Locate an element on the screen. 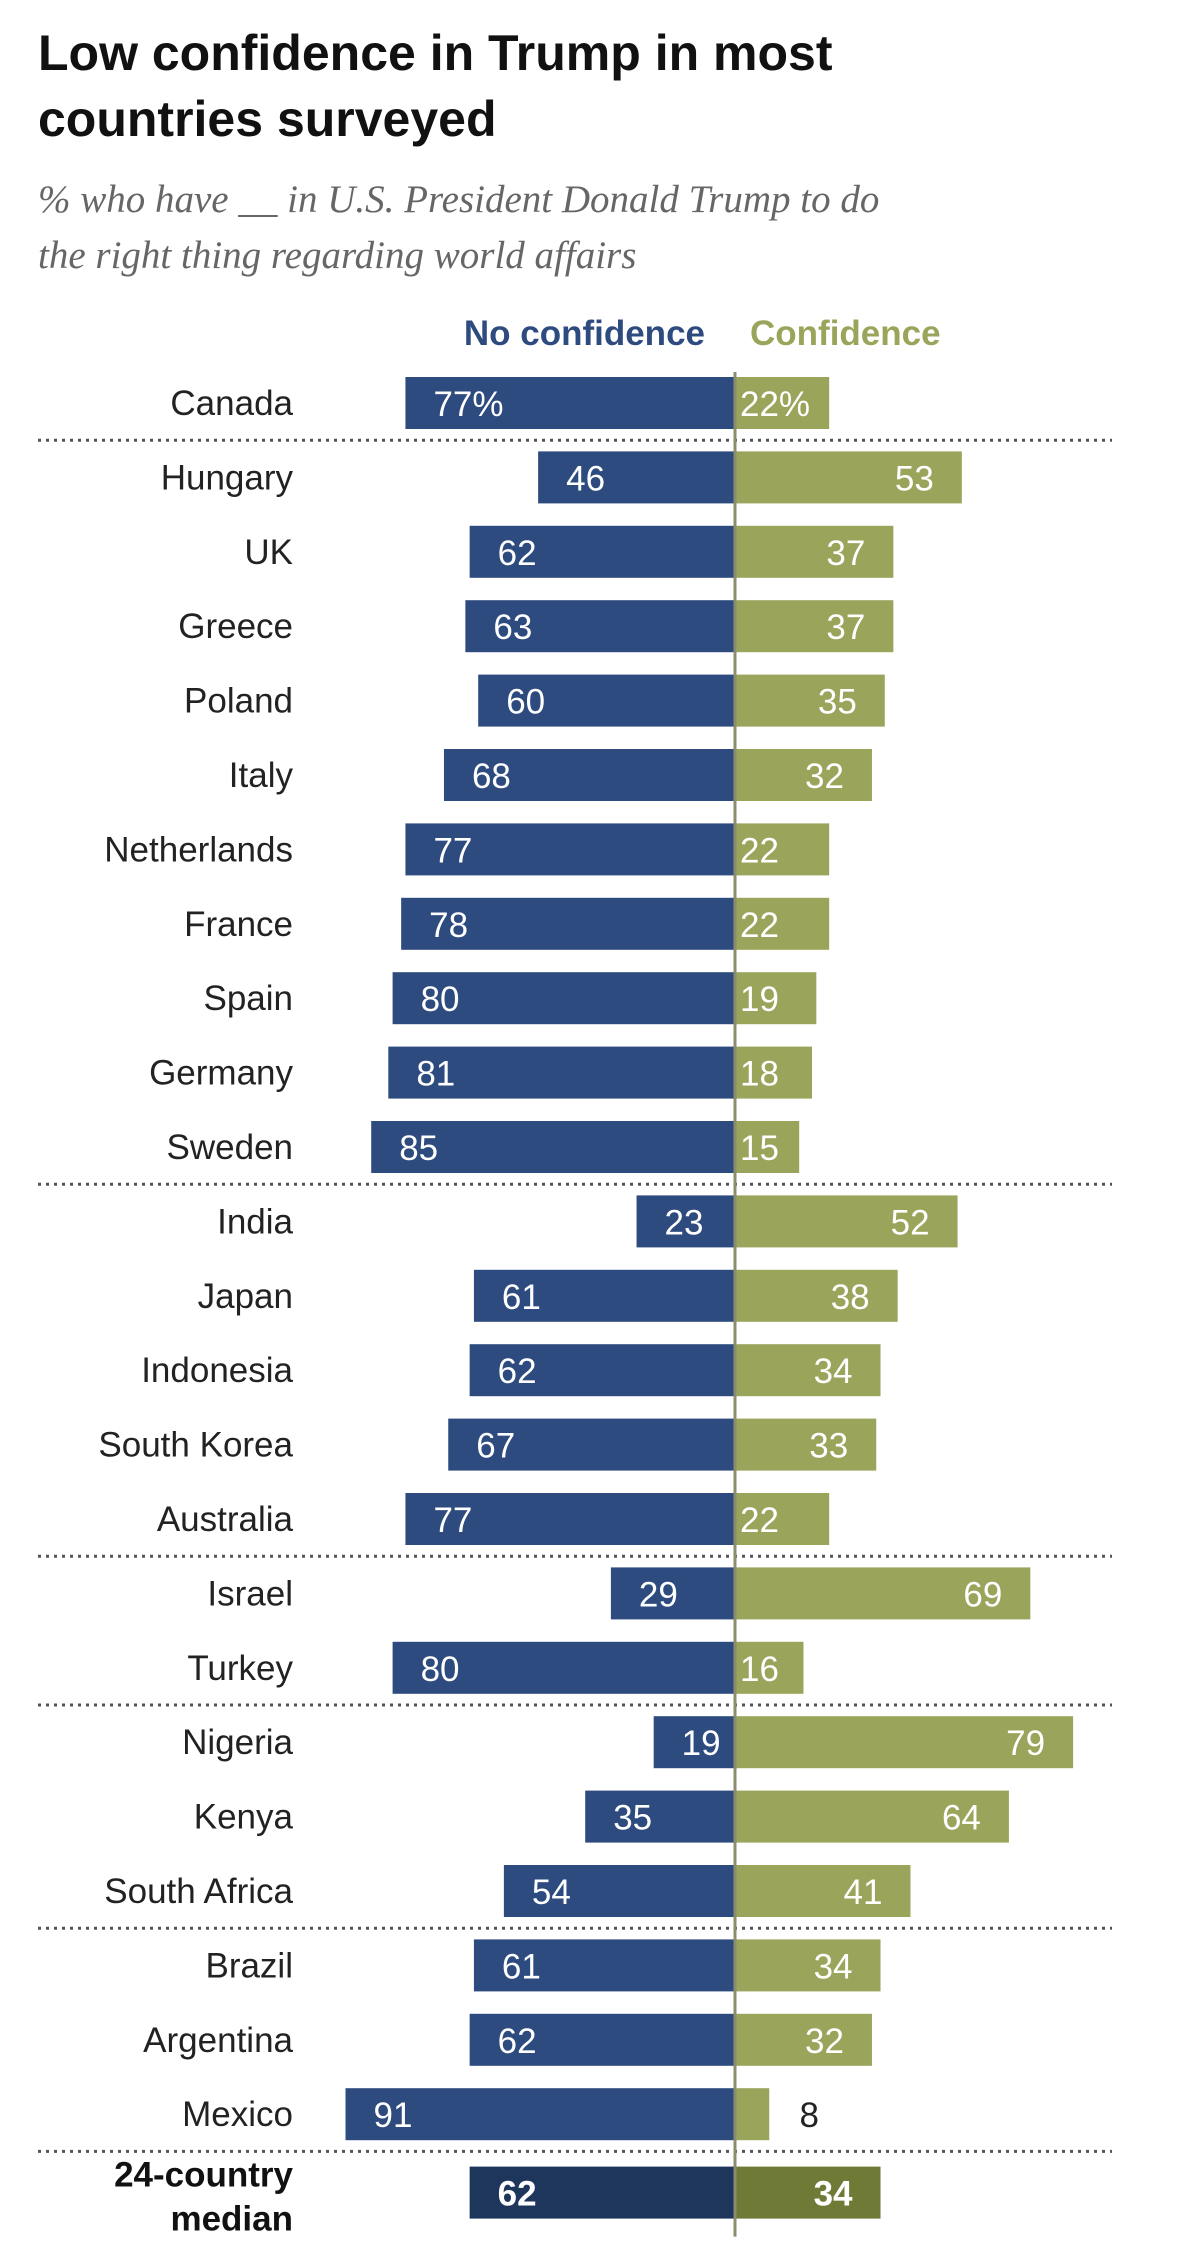  no-confidence-value-label: 46 is located at coordinates (585, 478).